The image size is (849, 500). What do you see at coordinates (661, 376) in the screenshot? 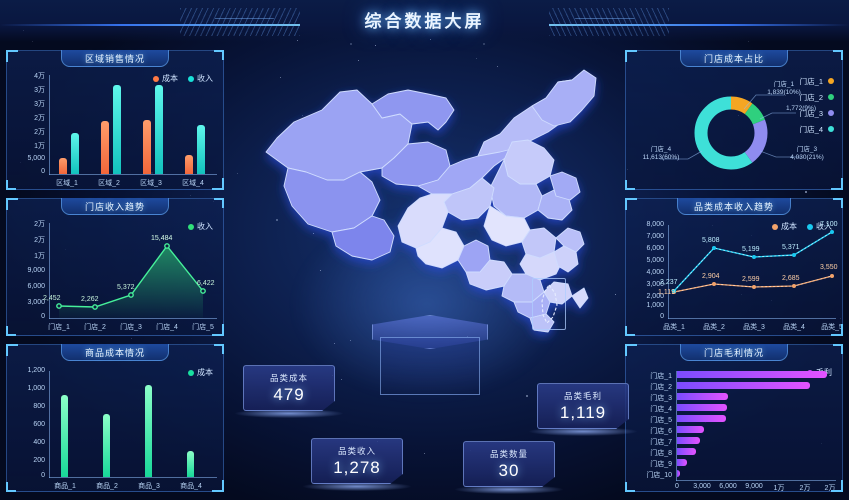
I see `ytick: 门店_1` at bounding box center [661, 376].